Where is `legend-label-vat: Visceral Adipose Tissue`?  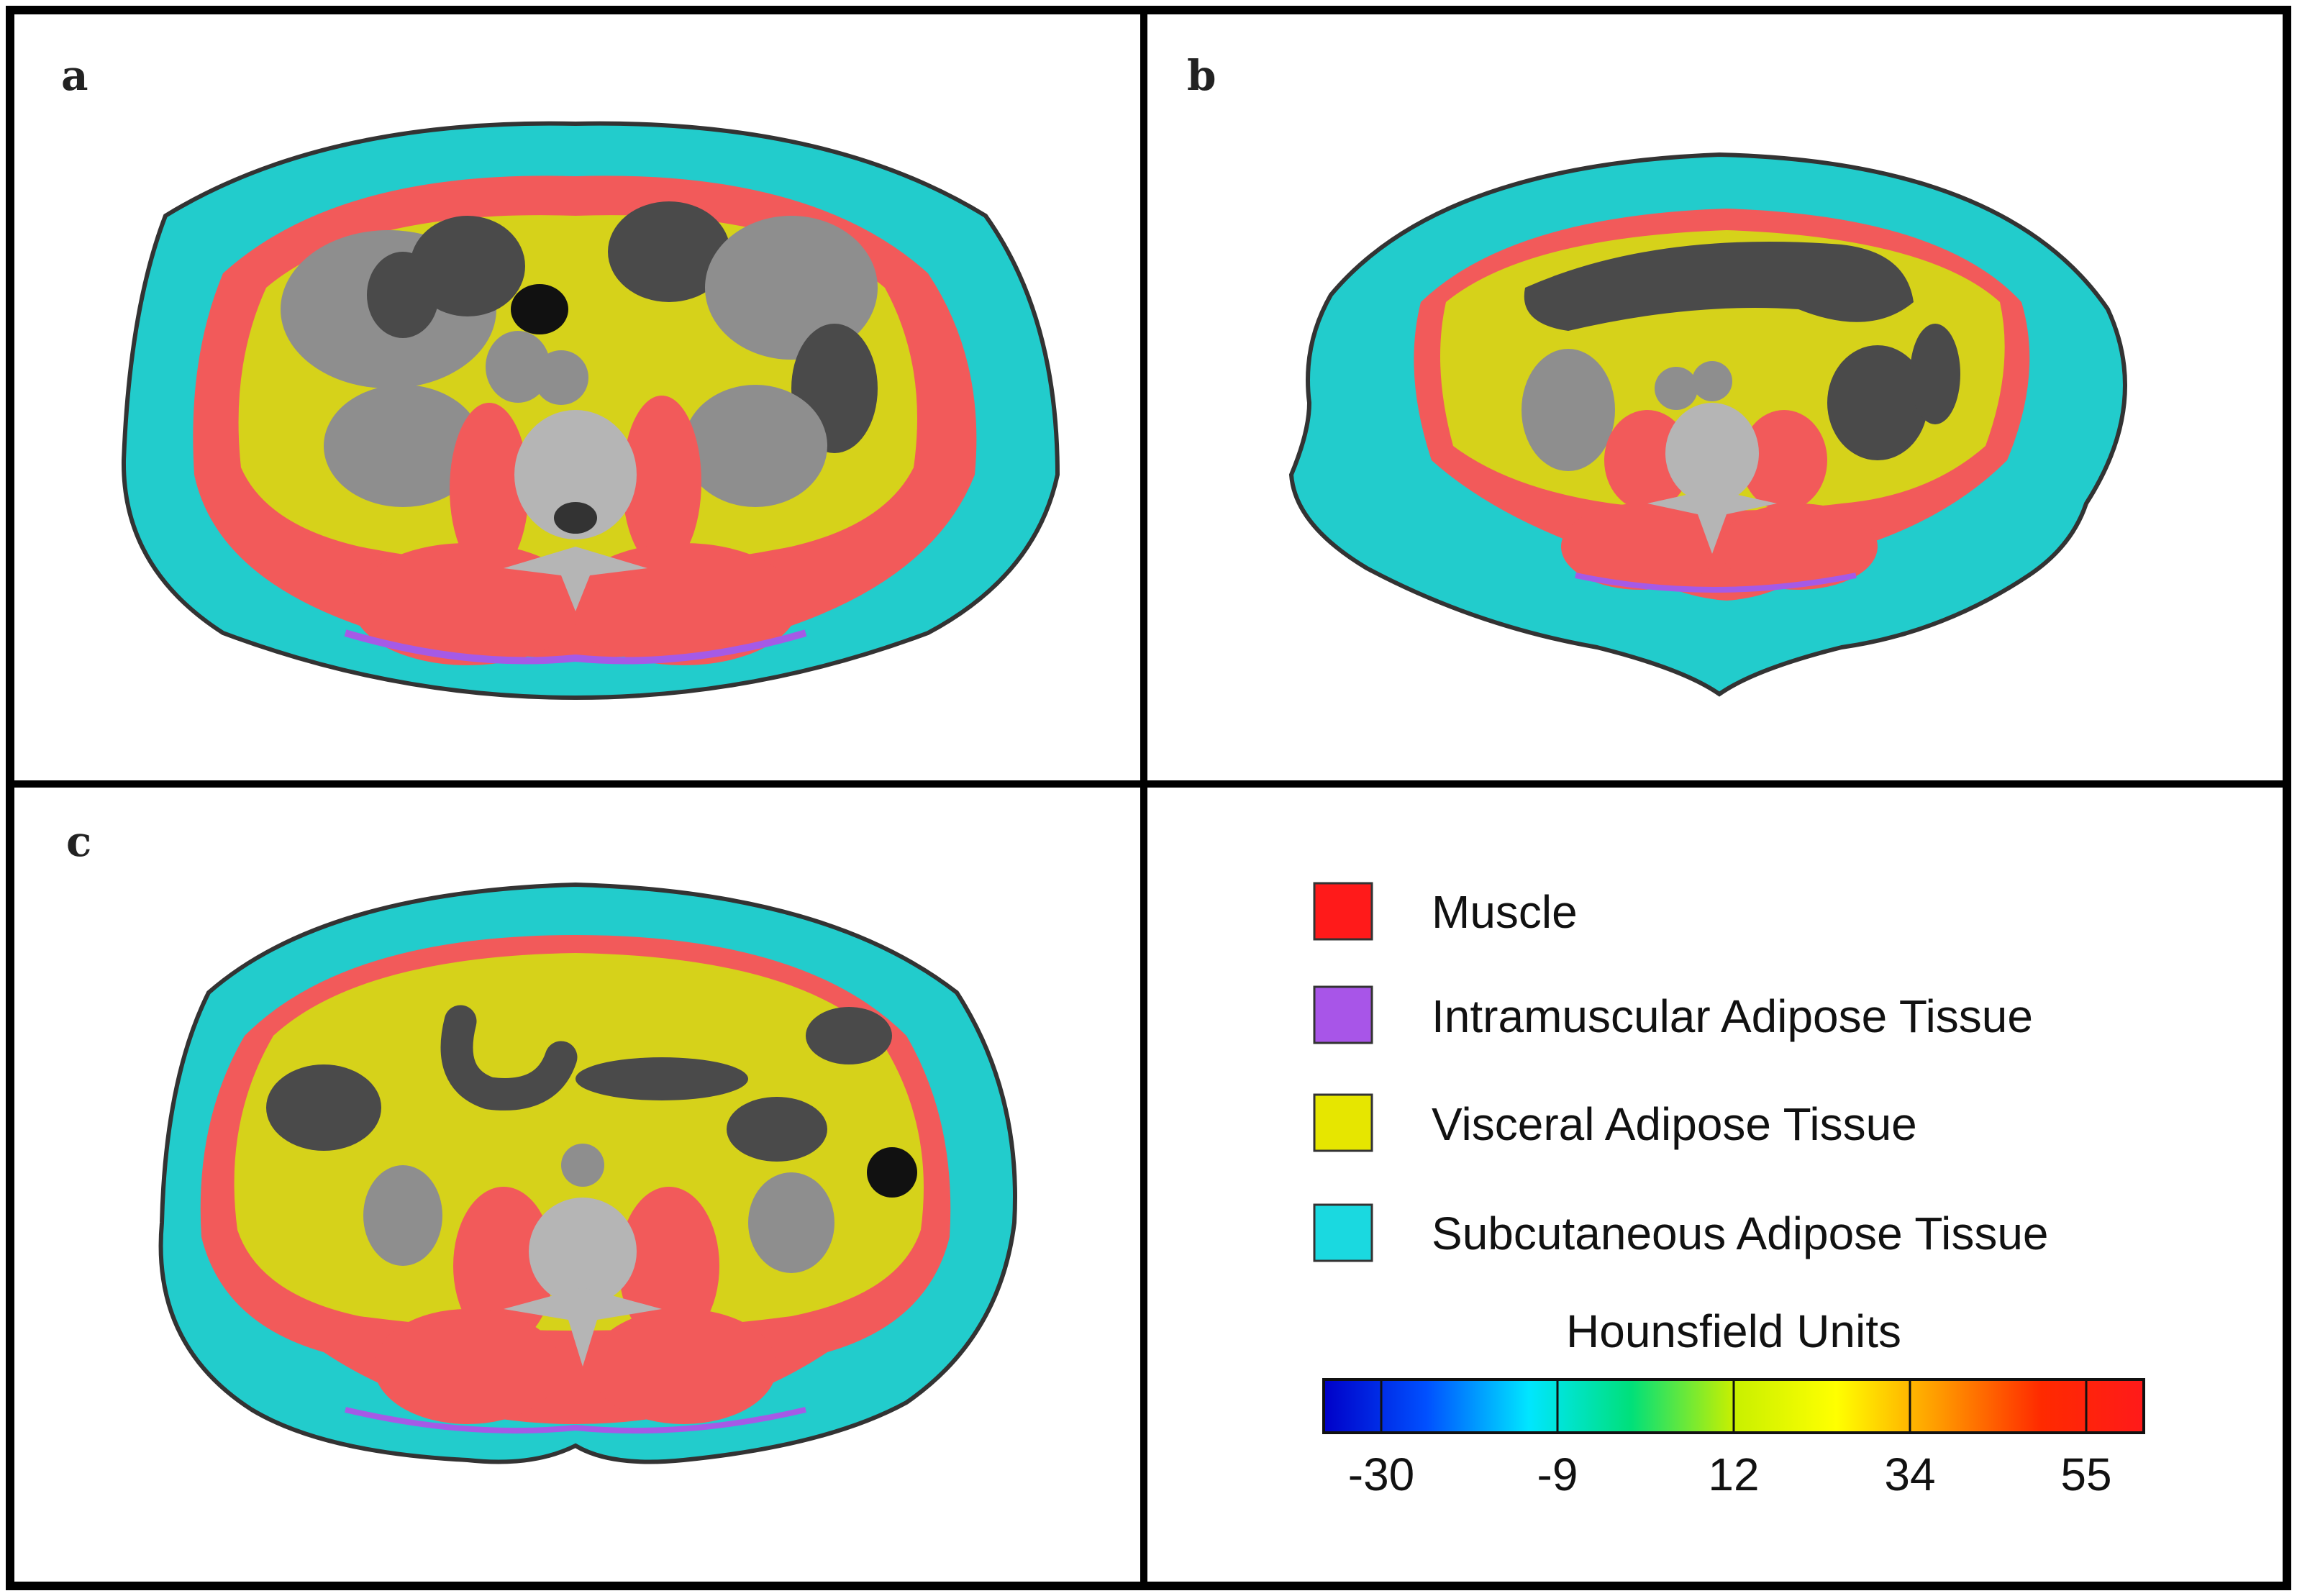 legend-label-vat: Visceral Adipose Tissue is located at coordinates (1675, 1124).